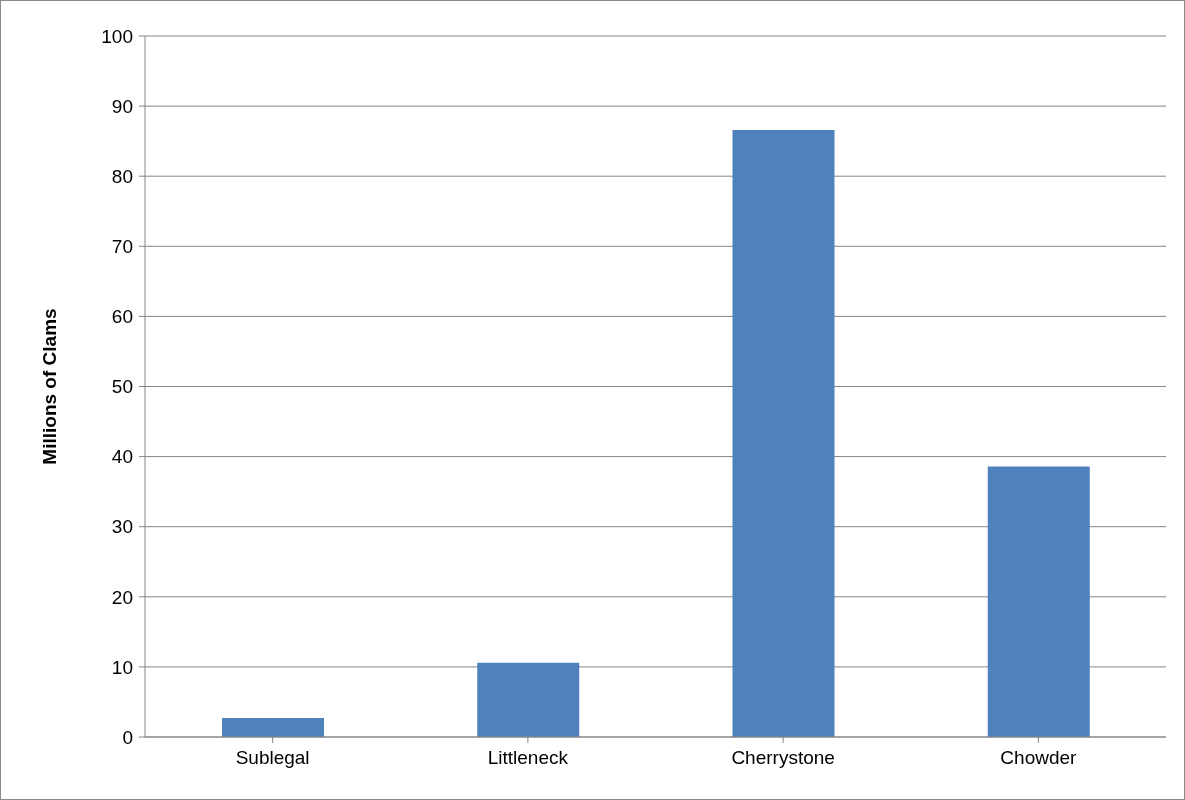 Image resolution: width=1185 pixels, height=800 pixels. What do you see at coordinates (528, 758) in the screenshot?
I see `x-tick-label: Littleneck` at bounding box center [528, 758].